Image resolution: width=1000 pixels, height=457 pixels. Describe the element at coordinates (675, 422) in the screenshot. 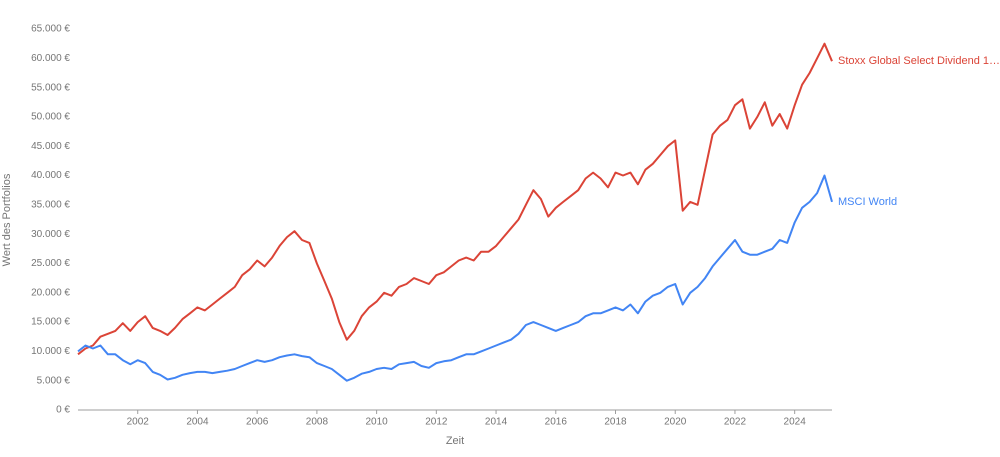

I see `x-tick-label: 2020` at that location.